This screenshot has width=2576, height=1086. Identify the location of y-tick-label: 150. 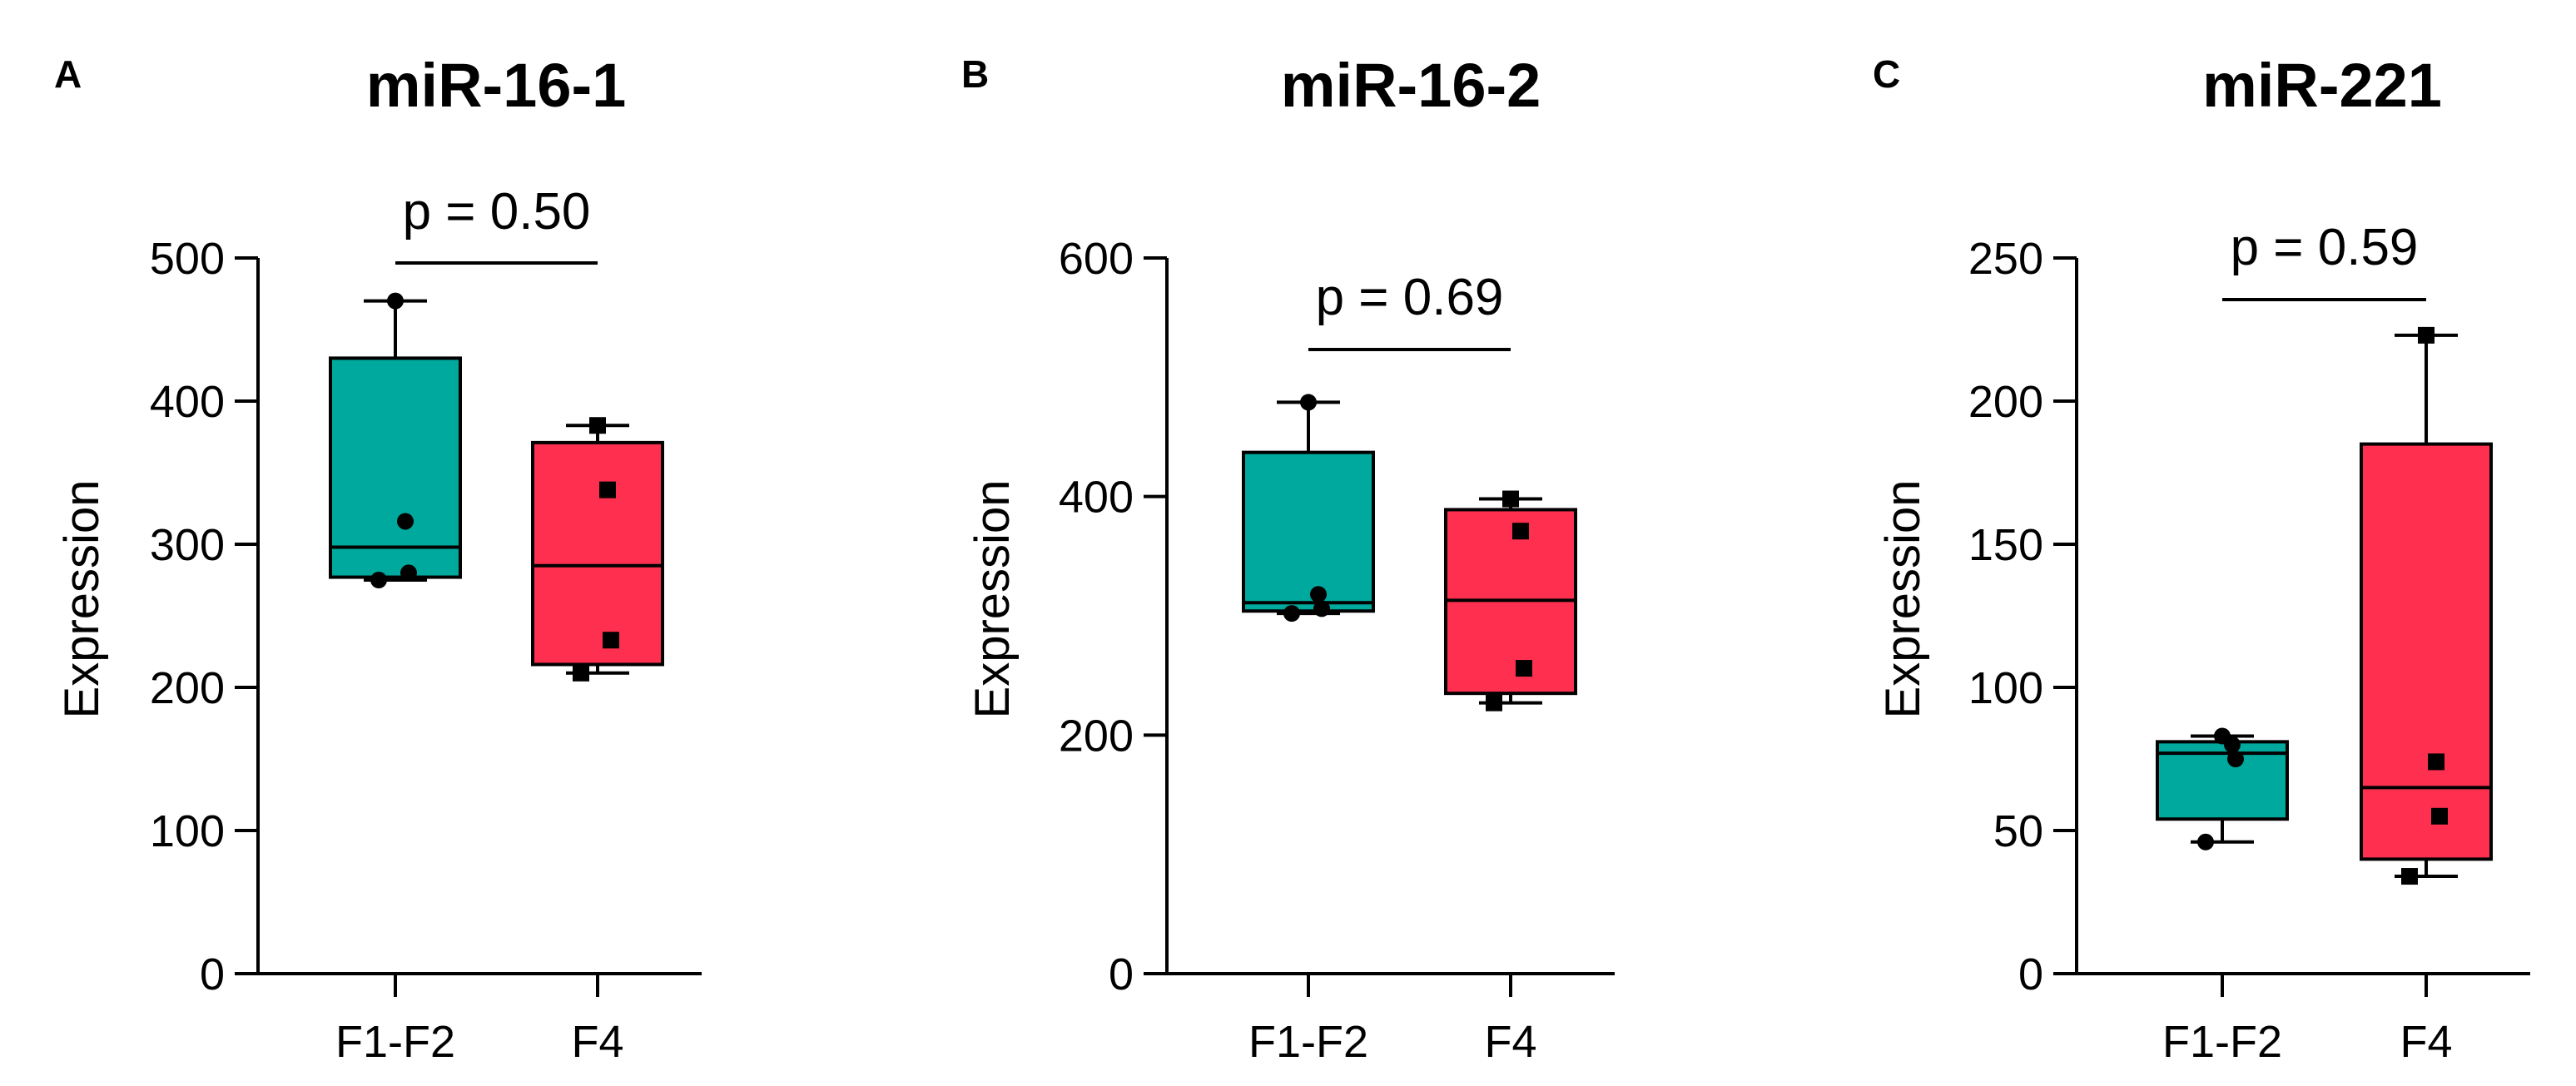
(2005, 545).